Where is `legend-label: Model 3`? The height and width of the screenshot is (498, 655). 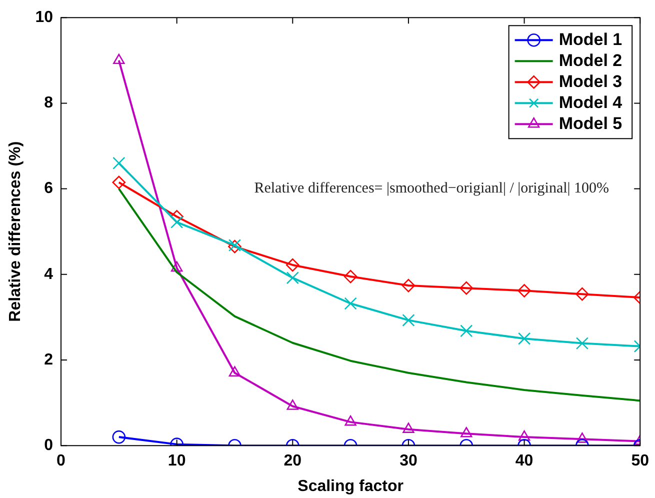
legend-label: Model 3 is located at coordinates (590, 81).